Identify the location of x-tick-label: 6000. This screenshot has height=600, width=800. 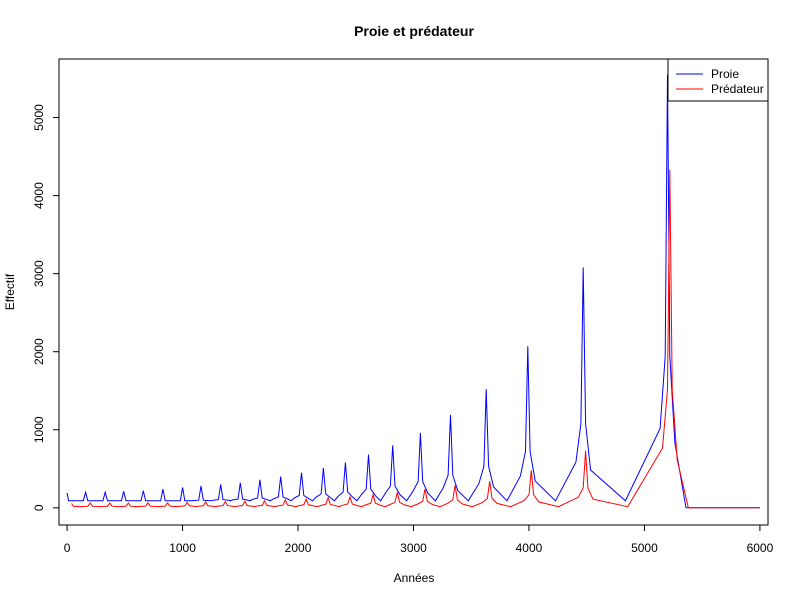
(760, 548).